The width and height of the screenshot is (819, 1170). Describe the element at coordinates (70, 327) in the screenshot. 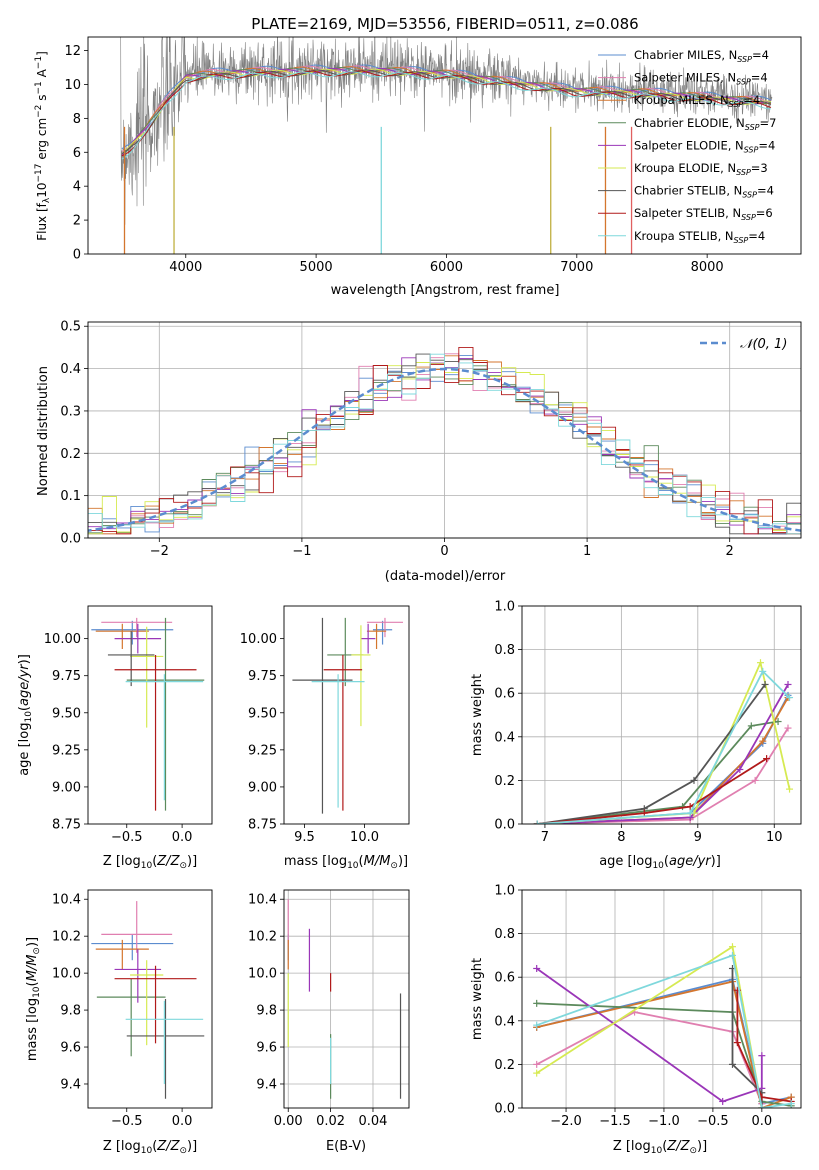

I see `y-tick-label: 0.5` at that location.